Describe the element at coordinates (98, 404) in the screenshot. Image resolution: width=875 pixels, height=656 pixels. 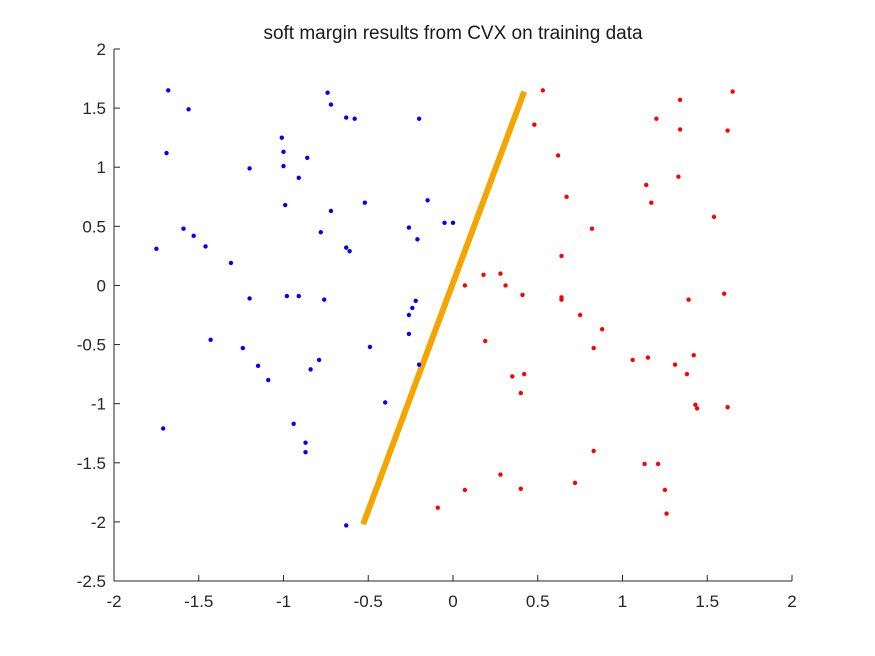
I see `y-tick-label: -1` at that location.